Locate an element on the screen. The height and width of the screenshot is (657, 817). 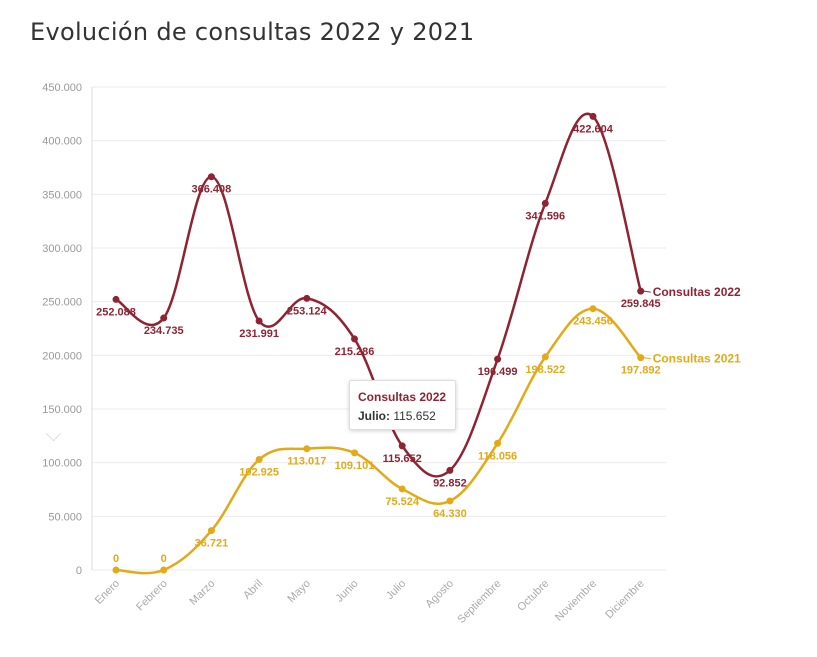
x-tick-label: Octubre is located at coordinates (533, 596).